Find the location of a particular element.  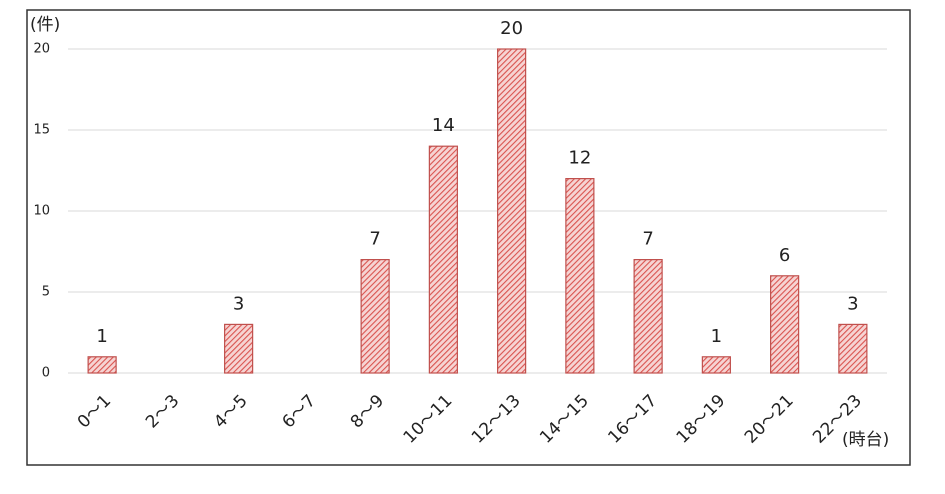

y-unit: (件) is located at coordinates (45, 25).